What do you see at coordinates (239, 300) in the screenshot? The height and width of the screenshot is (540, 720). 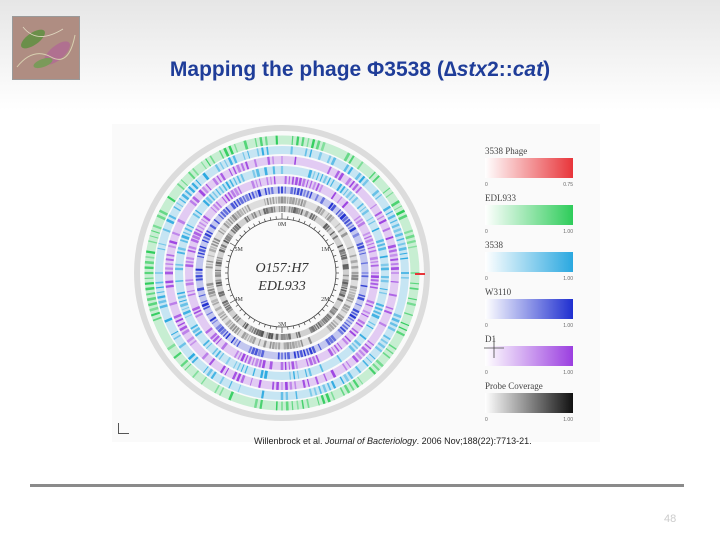 I see `scale-tick-label: 4M` at bounding box center [239, 300].